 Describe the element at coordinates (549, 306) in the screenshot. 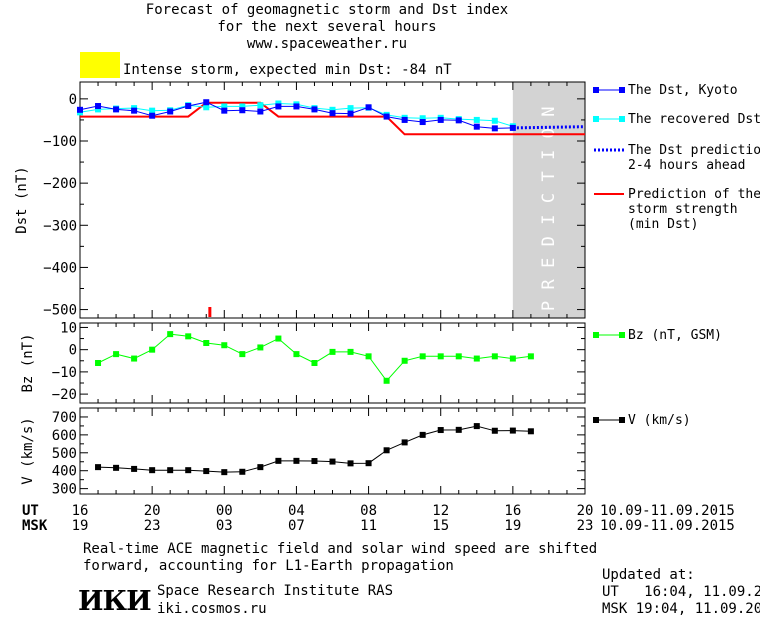

I see `prediction-label-letter: P` at that location.